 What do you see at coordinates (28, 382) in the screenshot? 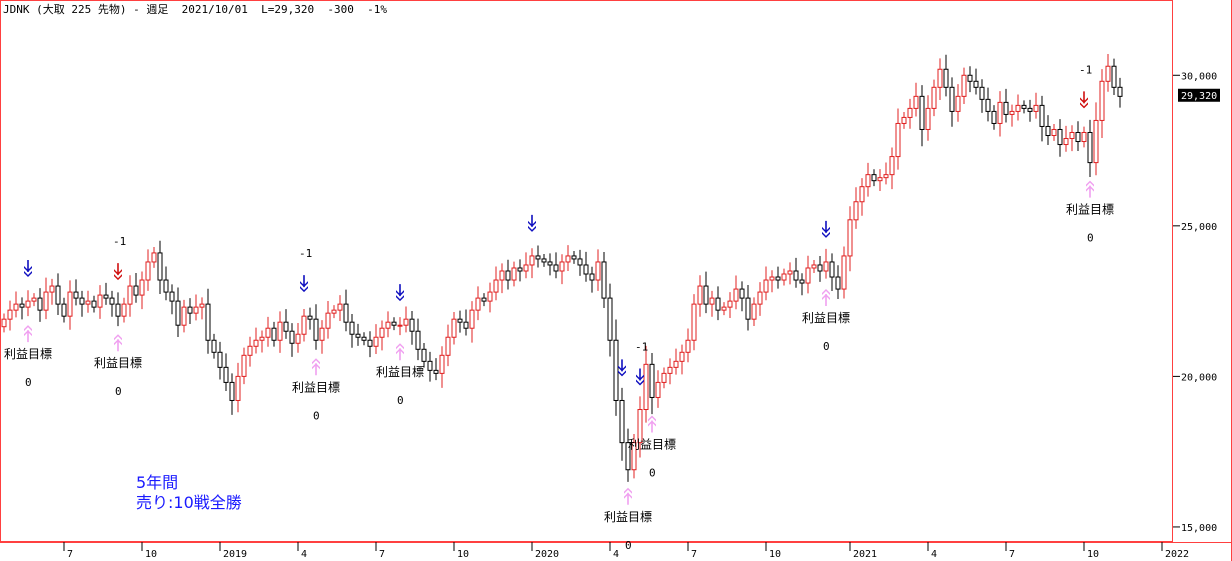
I see `target-value-label: 0` at bounding box center [28, 382].